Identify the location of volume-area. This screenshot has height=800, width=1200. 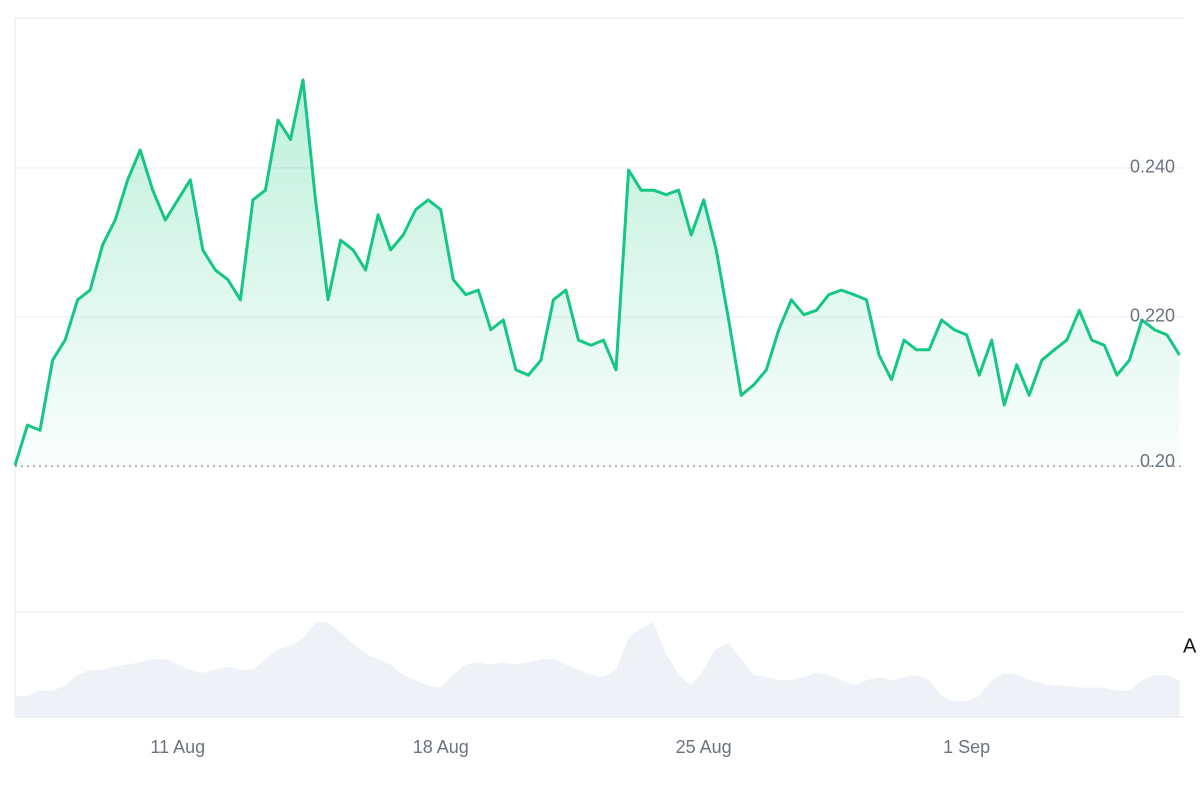
(597, 669).